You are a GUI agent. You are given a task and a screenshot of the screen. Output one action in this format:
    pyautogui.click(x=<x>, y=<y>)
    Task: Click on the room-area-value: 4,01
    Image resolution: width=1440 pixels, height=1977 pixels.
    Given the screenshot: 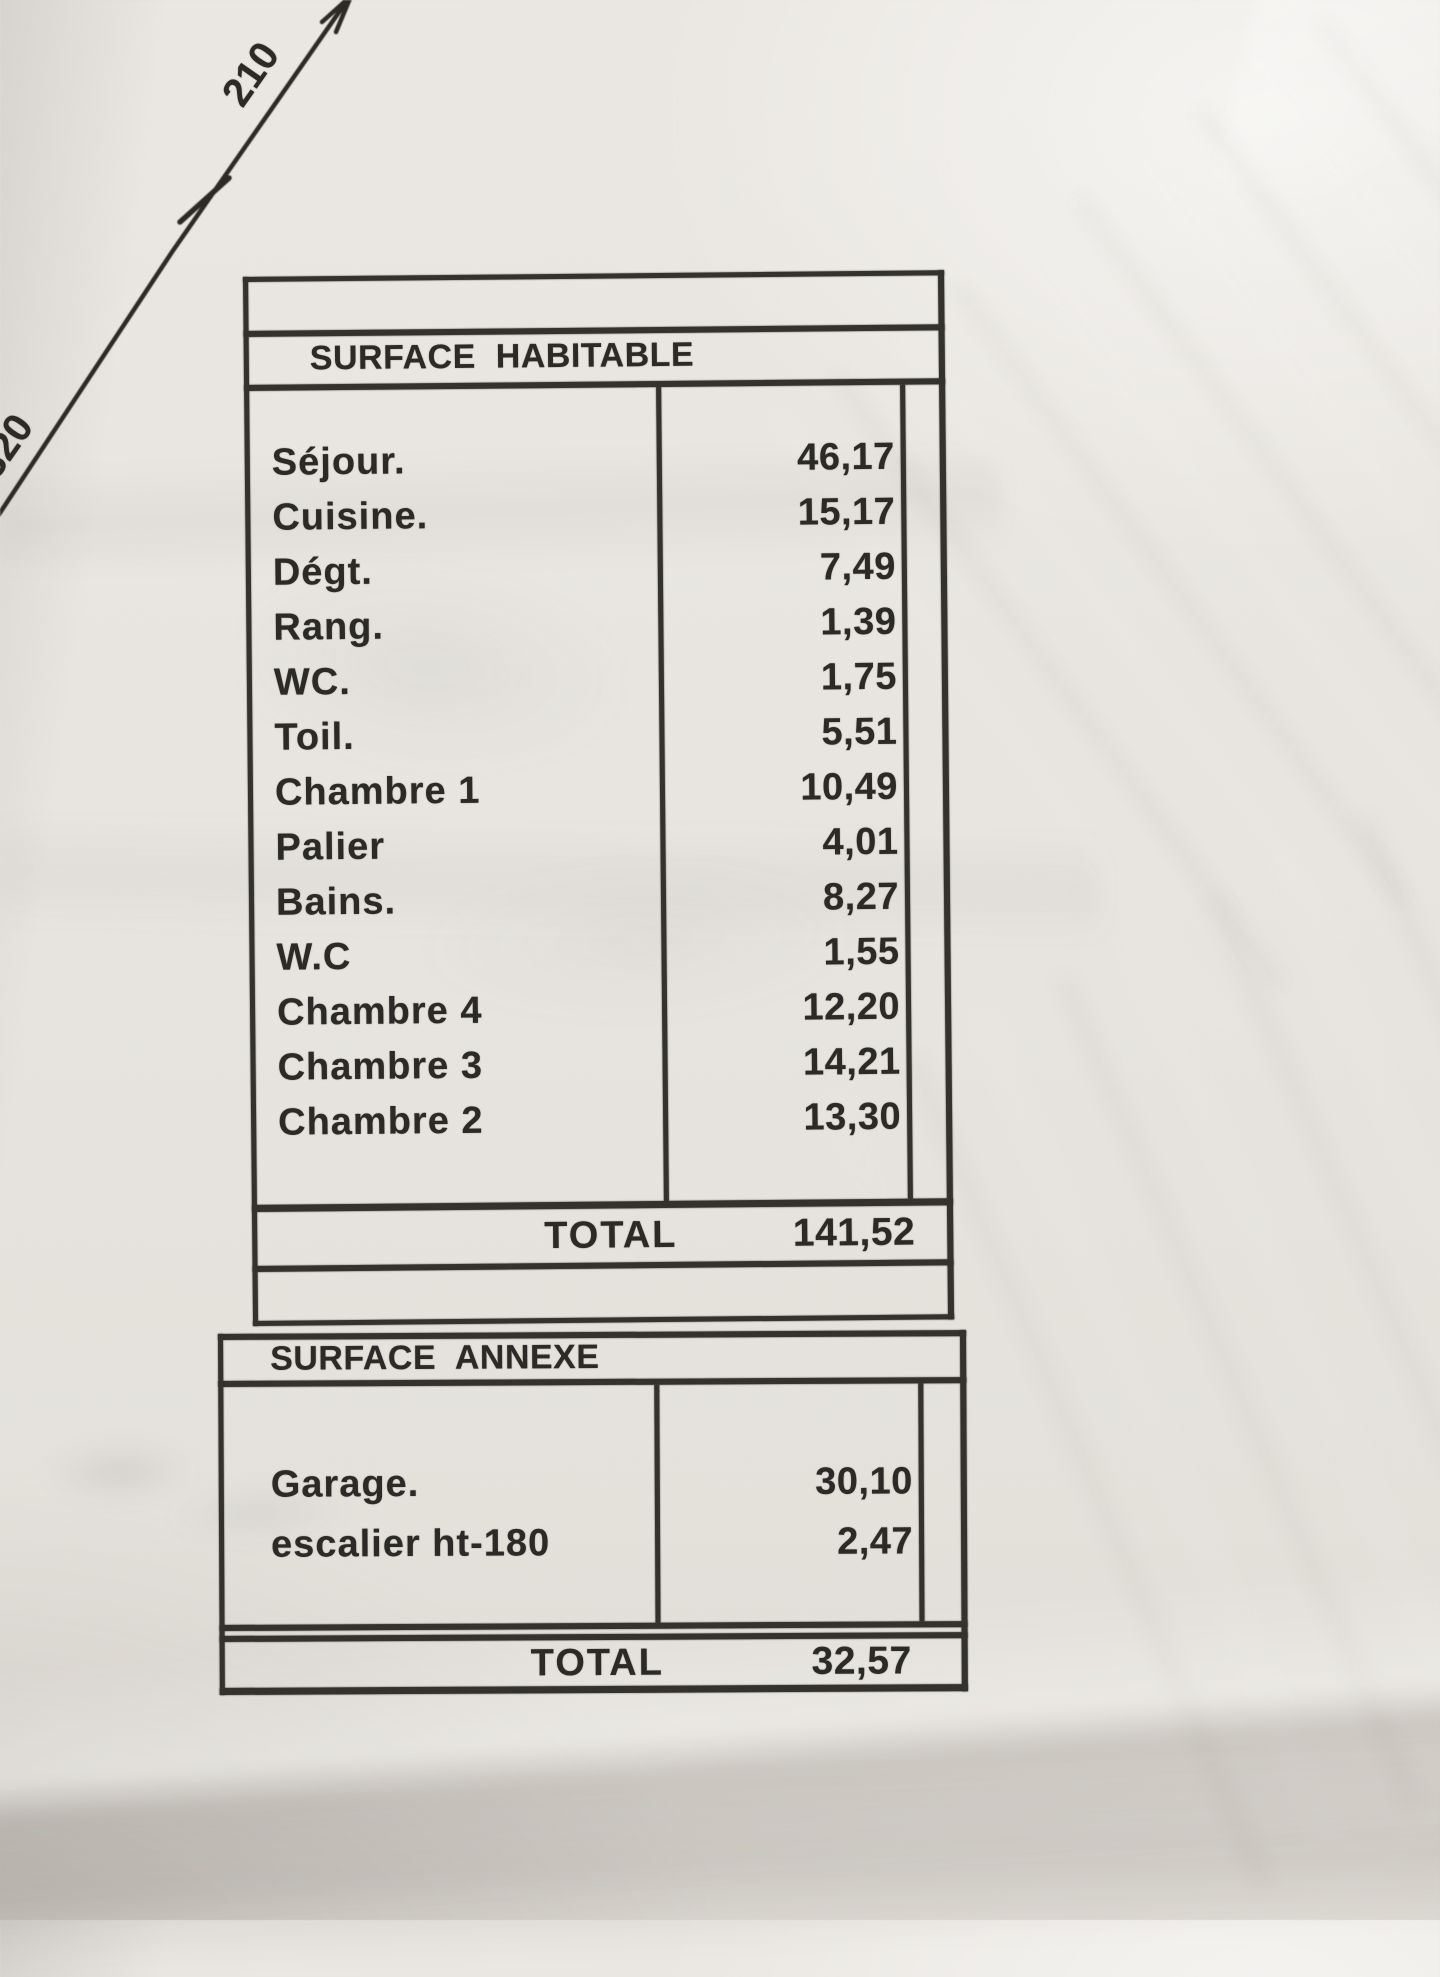 What is the action you would take?
    pyautogui.click(x=860, y=842)
    